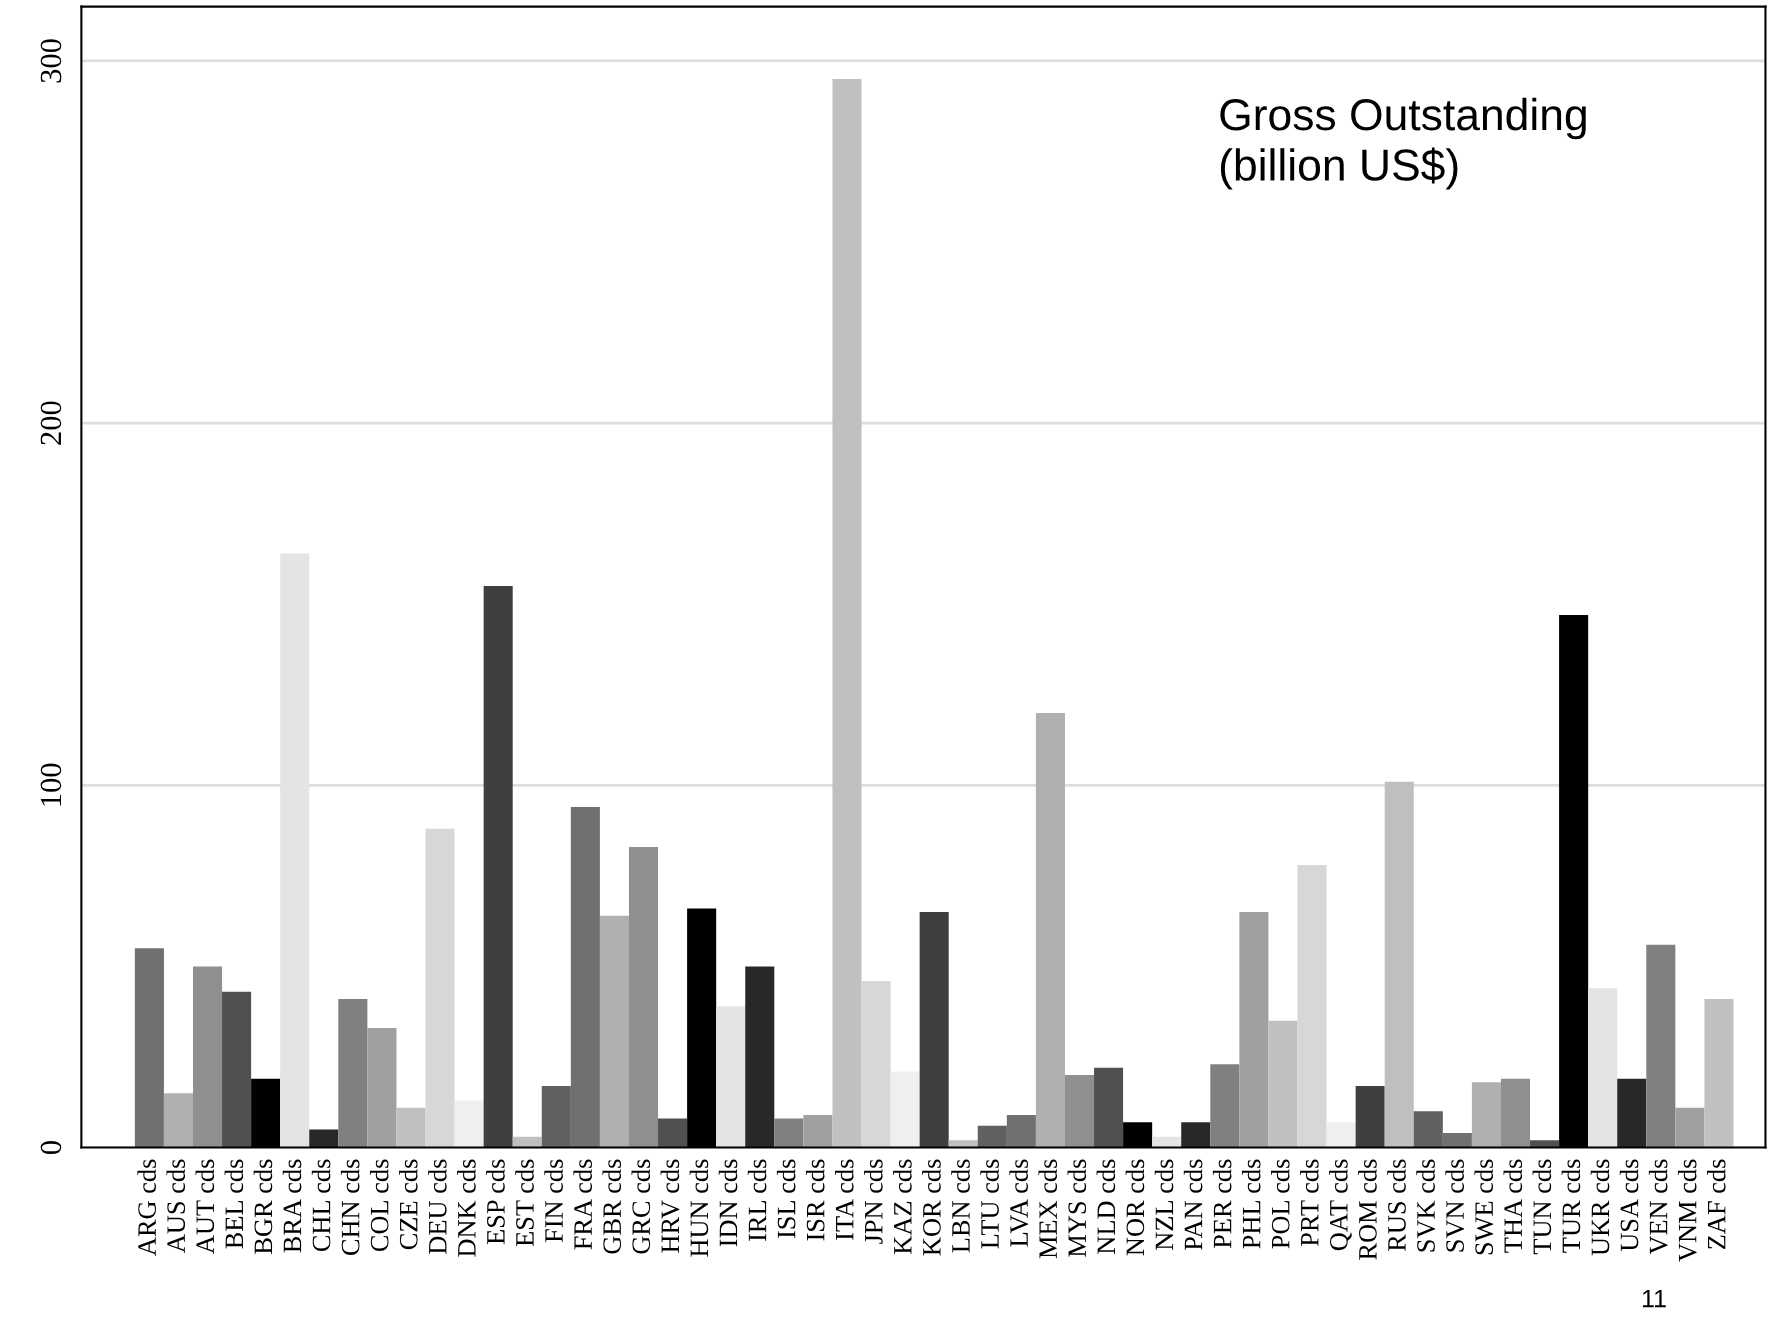 The height and width of the screenshot is (1319, 1769). I want to click on x-tick-label: KAZ cds, so click(902, 1206).